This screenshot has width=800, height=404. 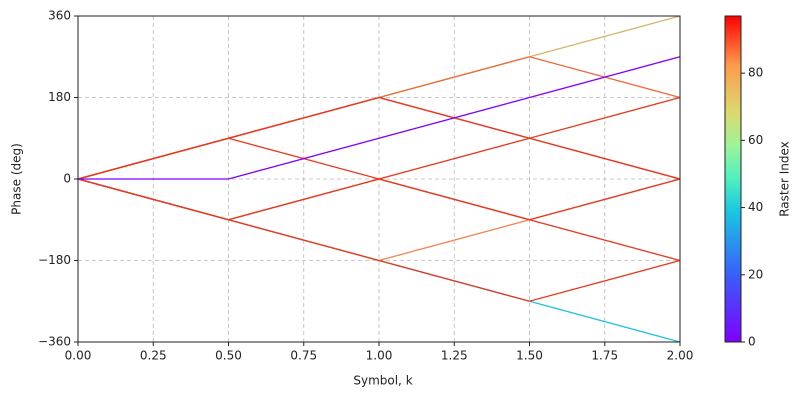 What do you see at coordinates (228, 356) in the screenshot?
I see `x-tick-label: 0.50` at bounding box center [228, 356].